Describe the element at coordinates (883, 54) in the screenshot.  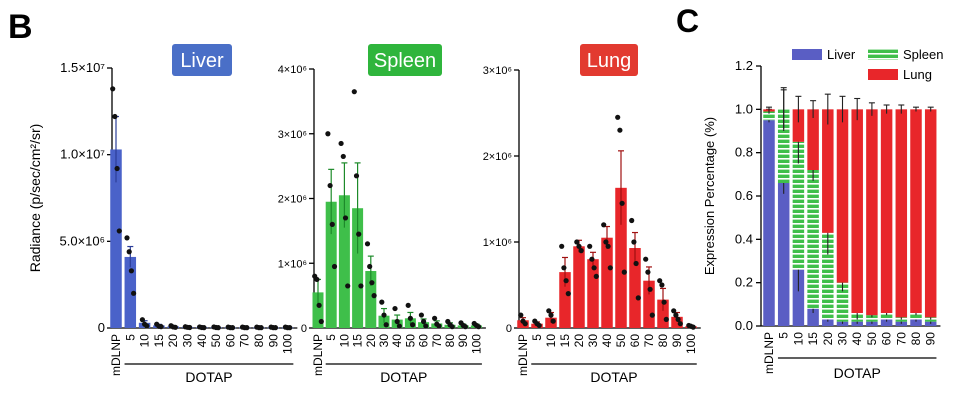
I see `legend-swatch-spleen` at that location.